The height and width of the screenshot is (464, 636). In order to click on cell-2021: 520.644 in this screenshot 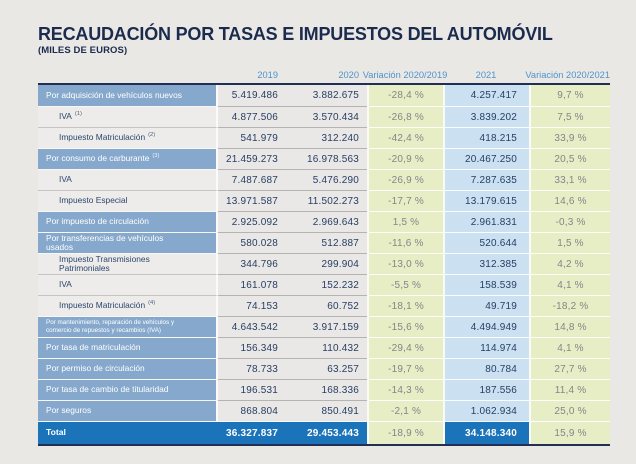, I will do `click(486, 242)`.